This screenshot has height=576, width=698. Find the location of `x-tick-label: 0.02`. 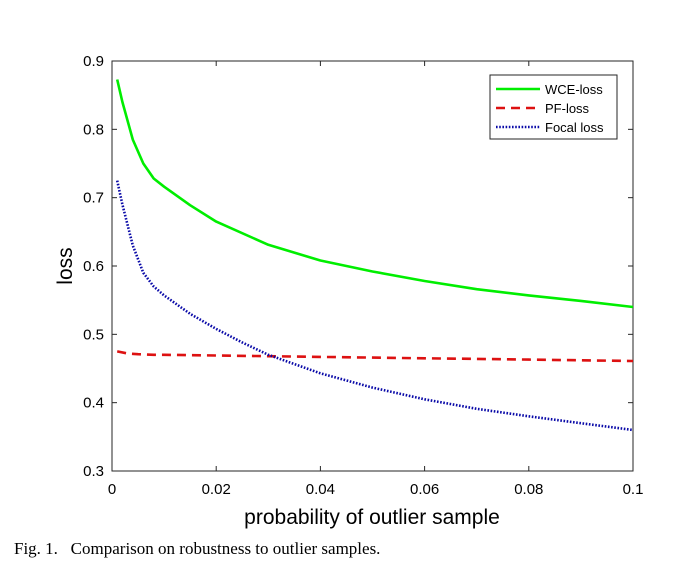

x-tick-label: 0.02 is located at coordinates (216, 489).